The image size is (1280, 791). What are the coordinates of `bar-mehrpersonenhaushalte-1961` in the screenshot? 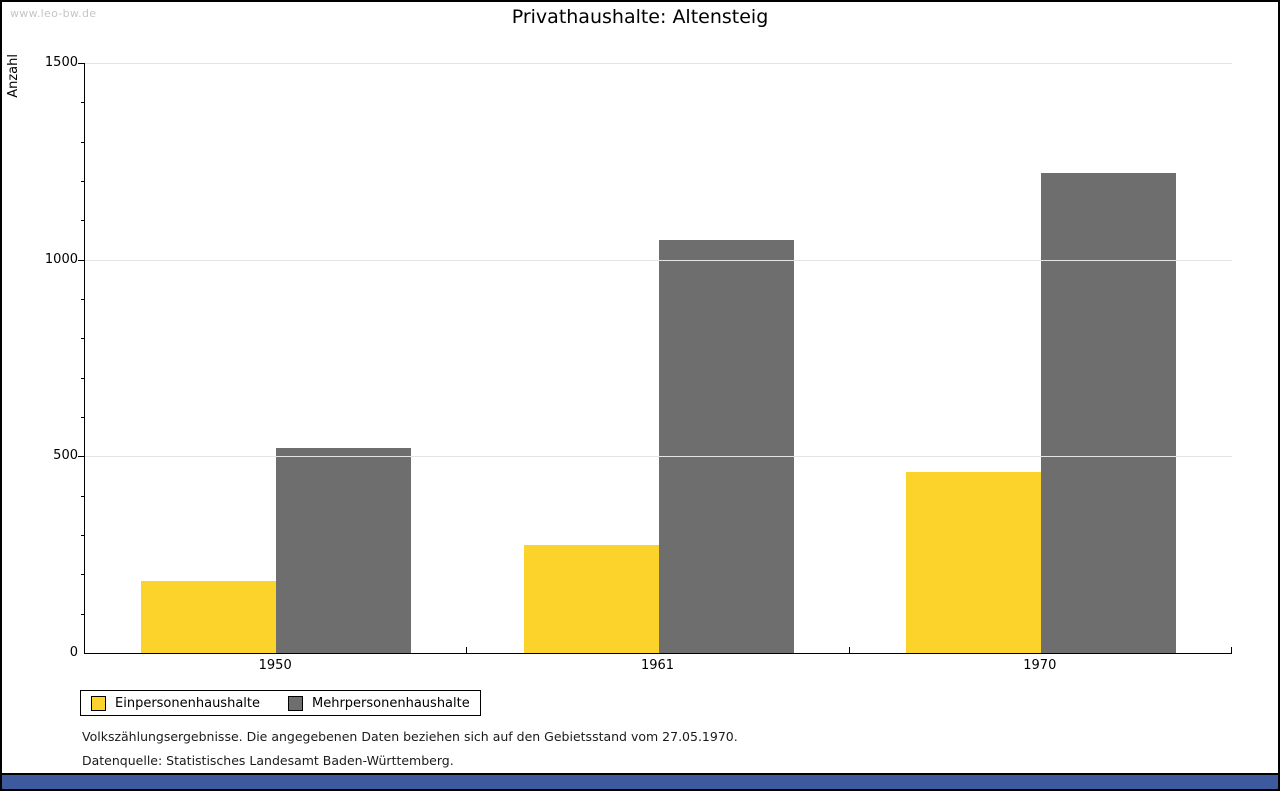 It's located at (726, 446).